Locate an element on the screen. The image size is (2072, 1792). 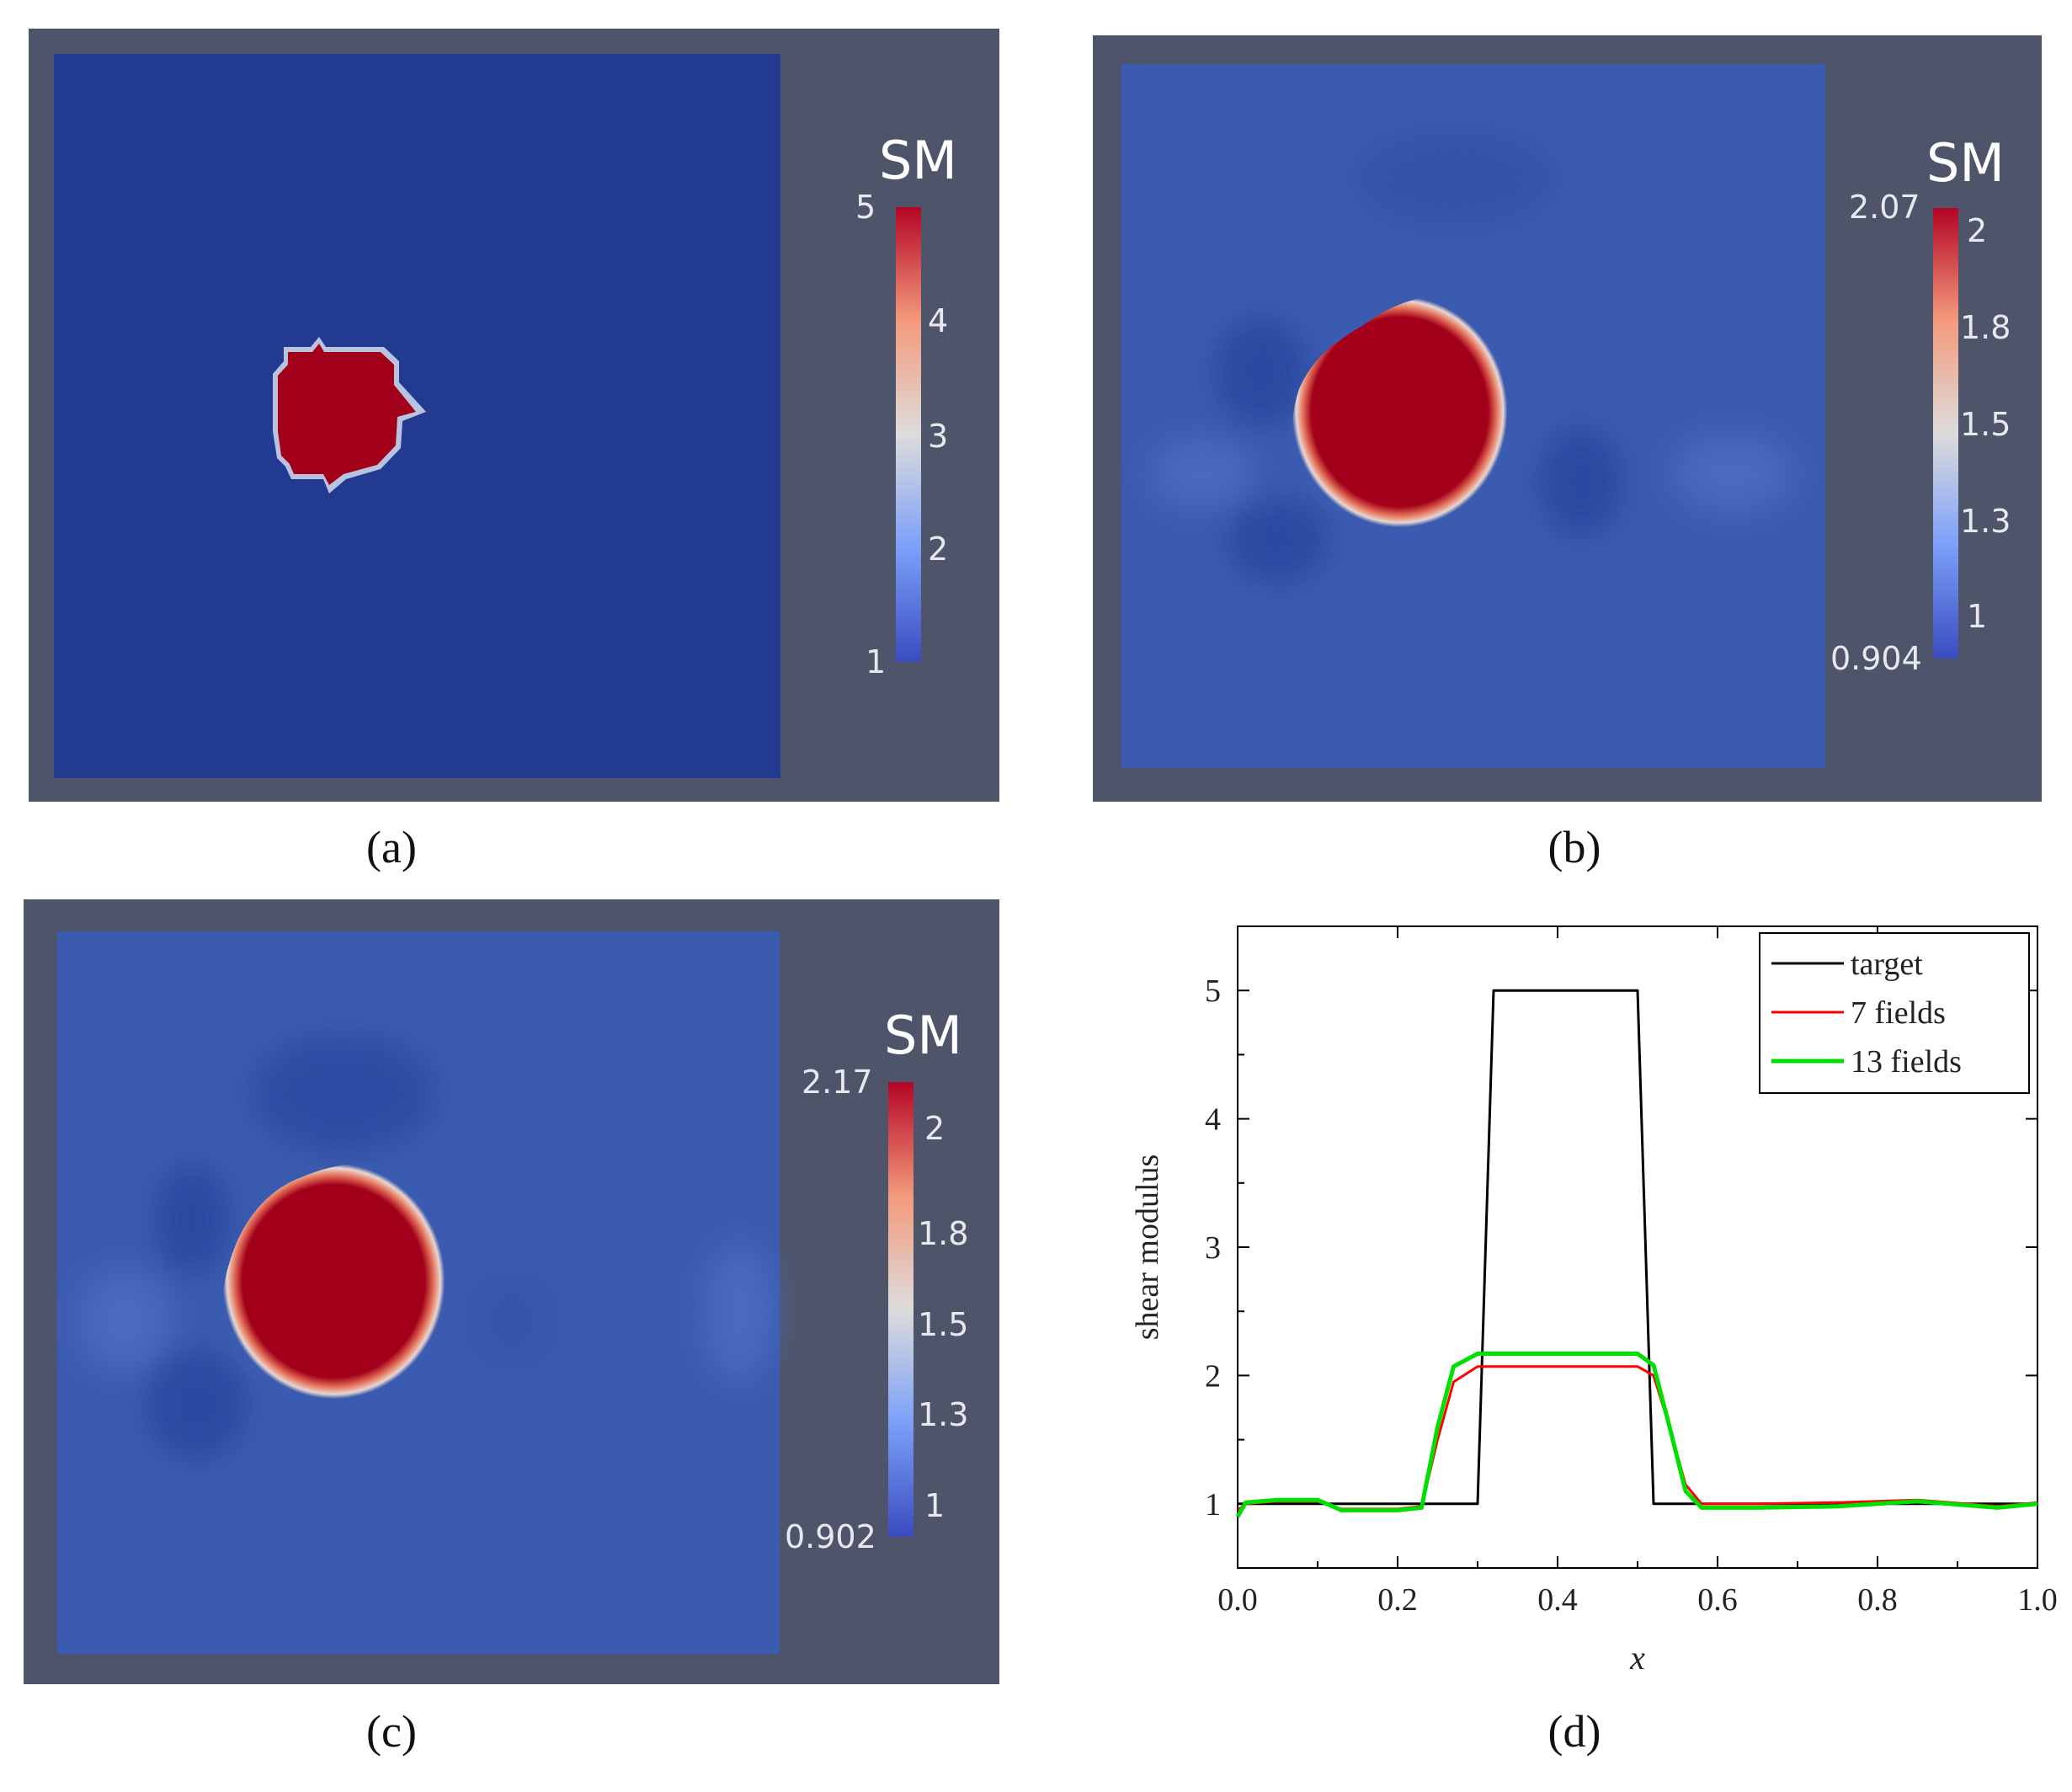
colorbar-min-c: 0.902 is located at coordinates (830, 1536).